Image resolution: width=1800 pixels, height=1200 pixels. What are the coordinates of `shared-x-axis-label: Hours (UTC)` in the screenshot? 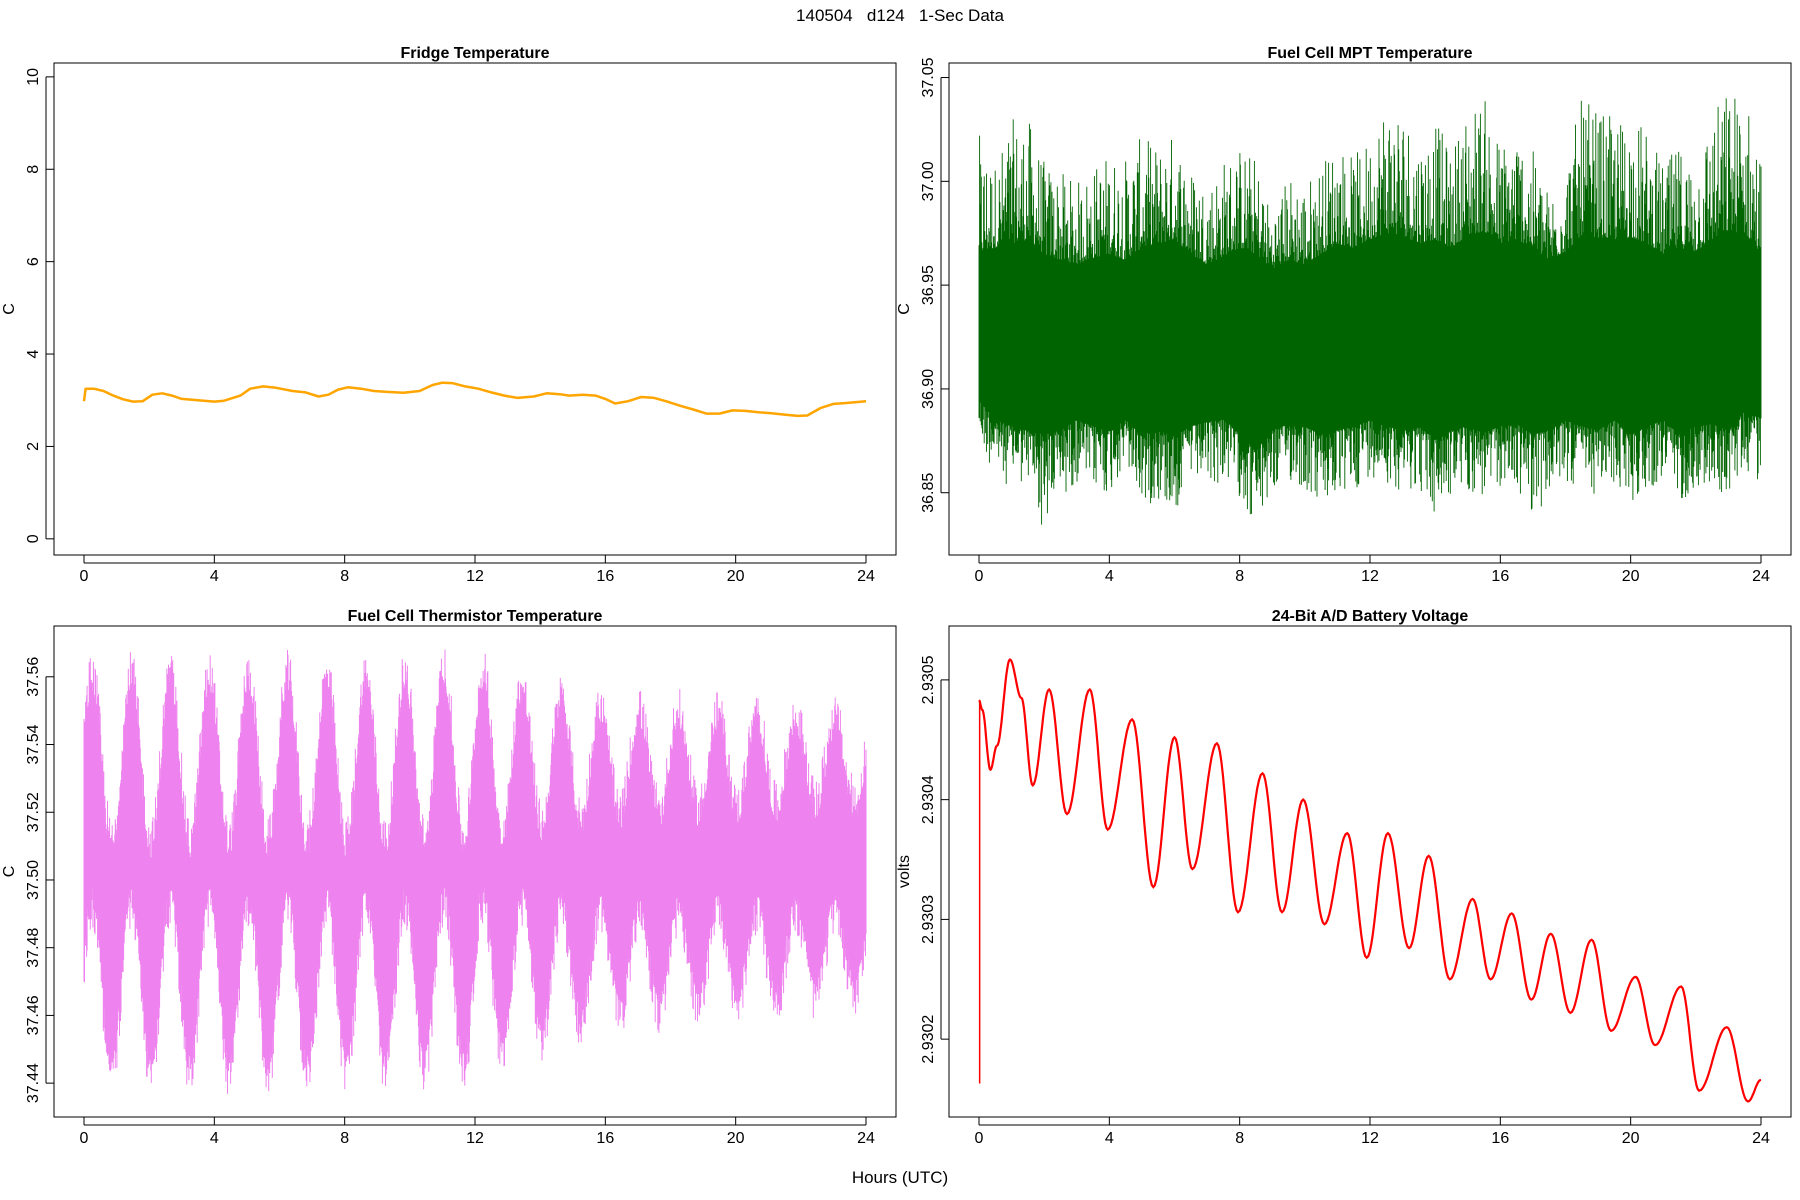 It's located at (900, 1177).